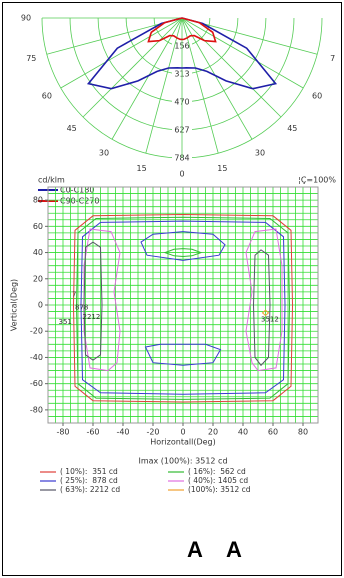 The width and height of the screenshot is (344, 578). What do you see at coordinates (36, 409) in the screenshot?
I see `y-tick-label: -80` at bounding box center [36, 409].